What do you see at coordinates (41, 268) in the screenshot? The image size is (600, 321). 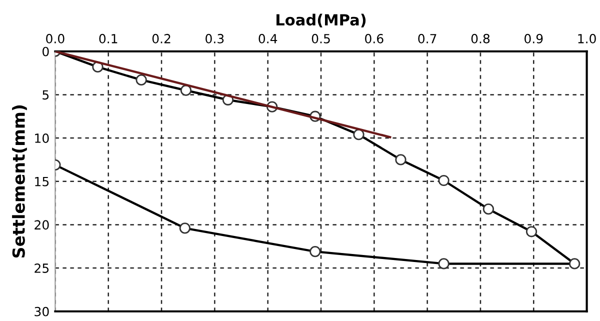 I see `y-tick-label: 25` at bounding box center [41, 268].